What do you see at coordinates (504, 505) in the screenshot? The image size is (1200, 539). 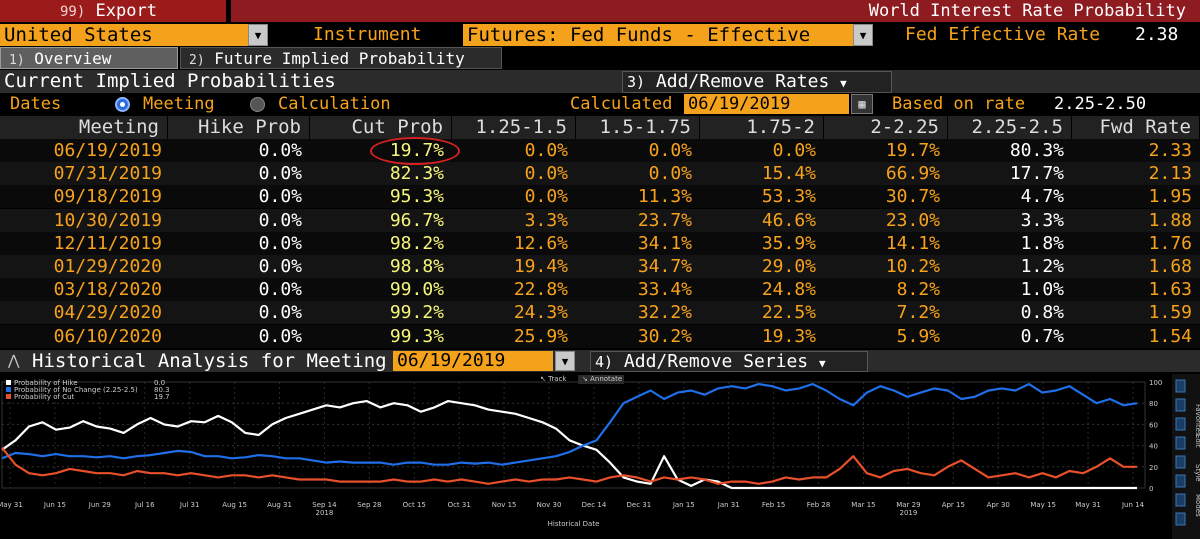 I see `x-tick-label: Nov 15` at bounding box center [504, 505].